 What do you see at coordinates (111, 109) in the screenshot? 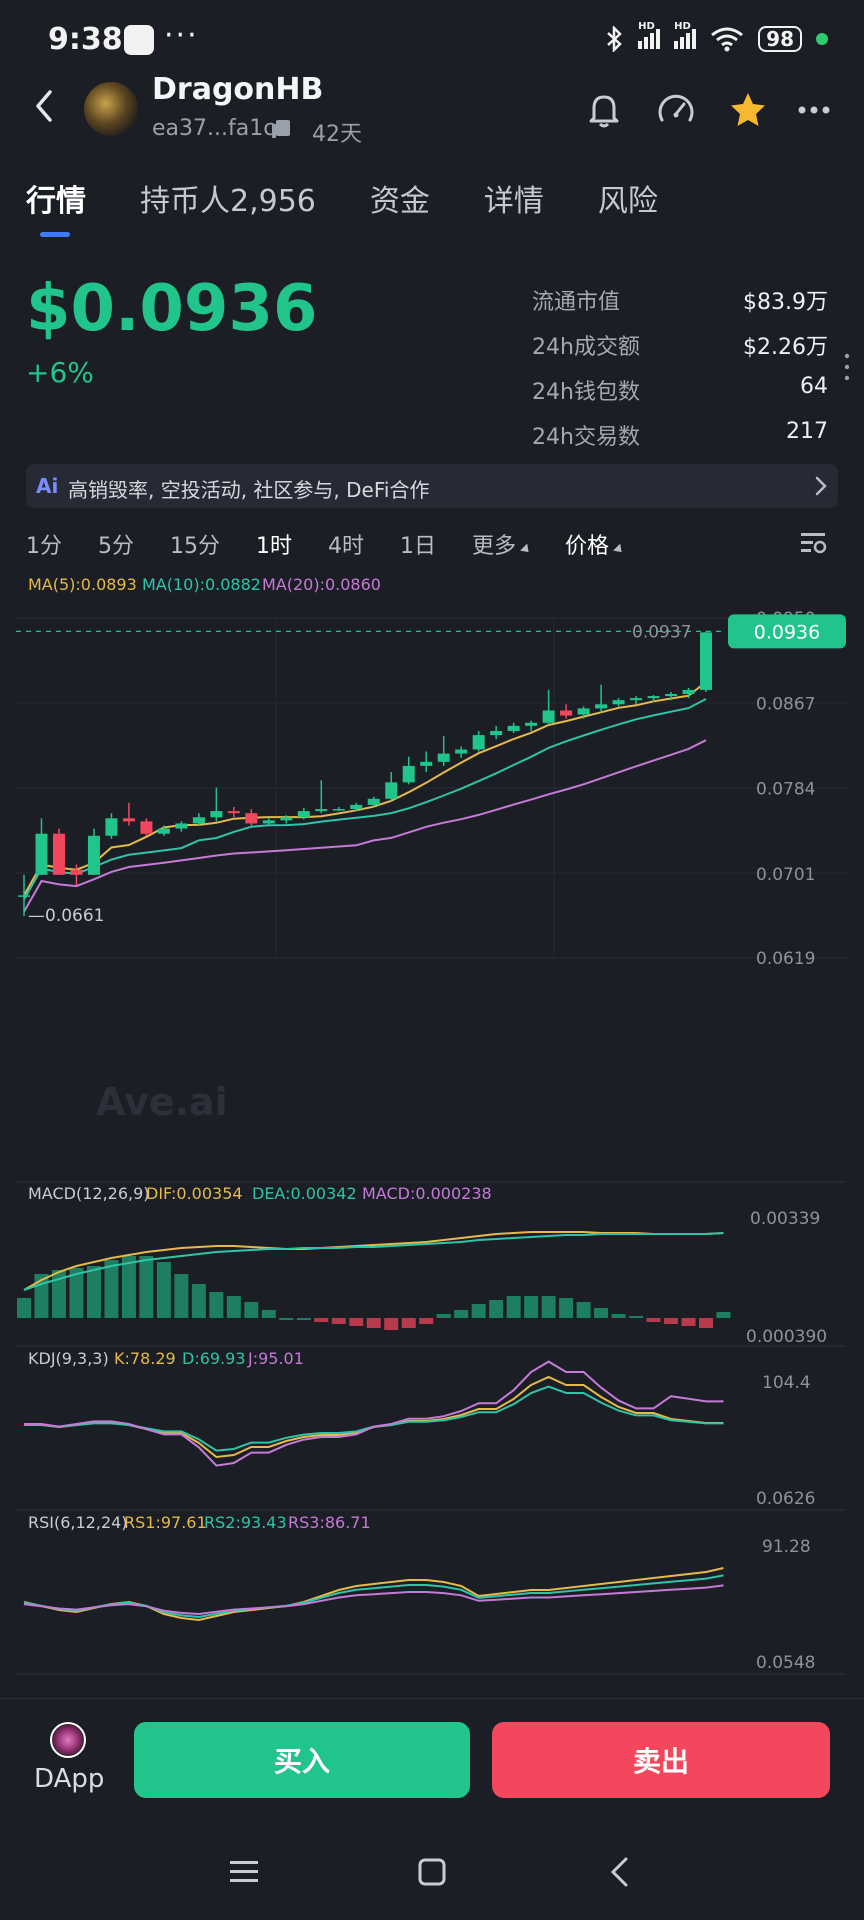
I see `token-avatar` at bounding box center [111, 109].